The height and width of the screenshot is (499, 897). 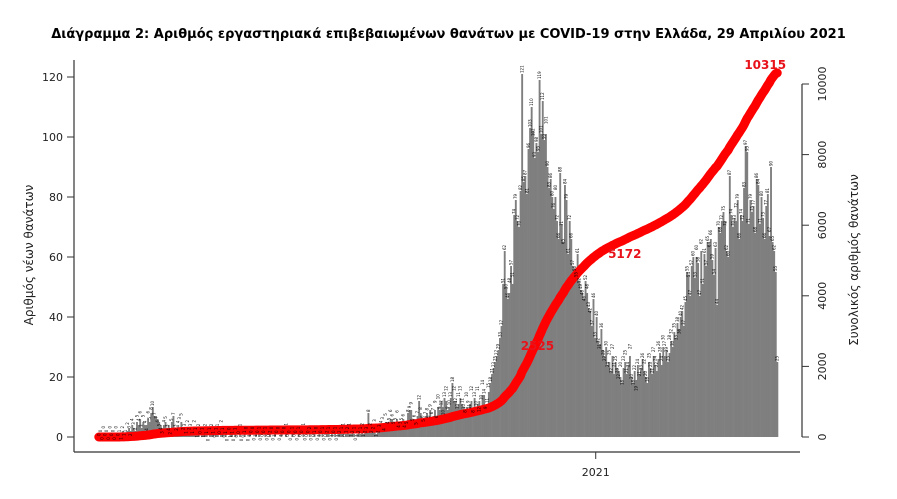 I want to click on bar-label: 33, so click(x=675, y=337).